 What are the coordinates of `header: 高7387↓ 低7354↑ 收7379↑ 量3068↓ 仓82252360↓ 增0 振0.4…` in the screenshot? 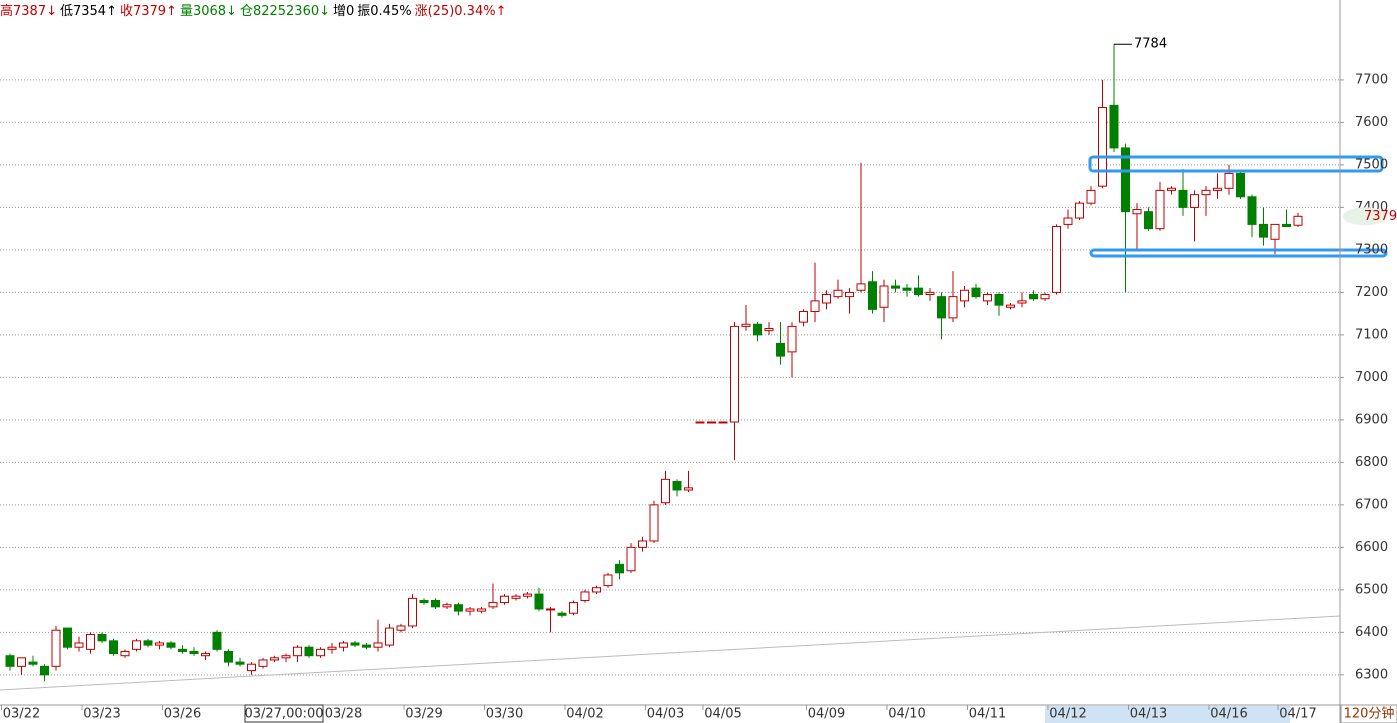 It's located at (253, 11).